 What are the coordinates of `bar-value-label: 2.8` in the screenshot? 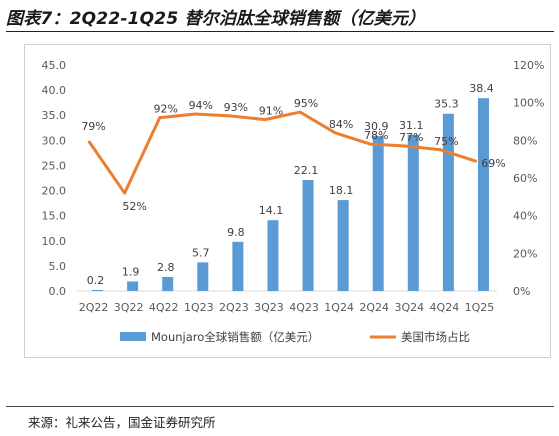 It's located at (166, 267).